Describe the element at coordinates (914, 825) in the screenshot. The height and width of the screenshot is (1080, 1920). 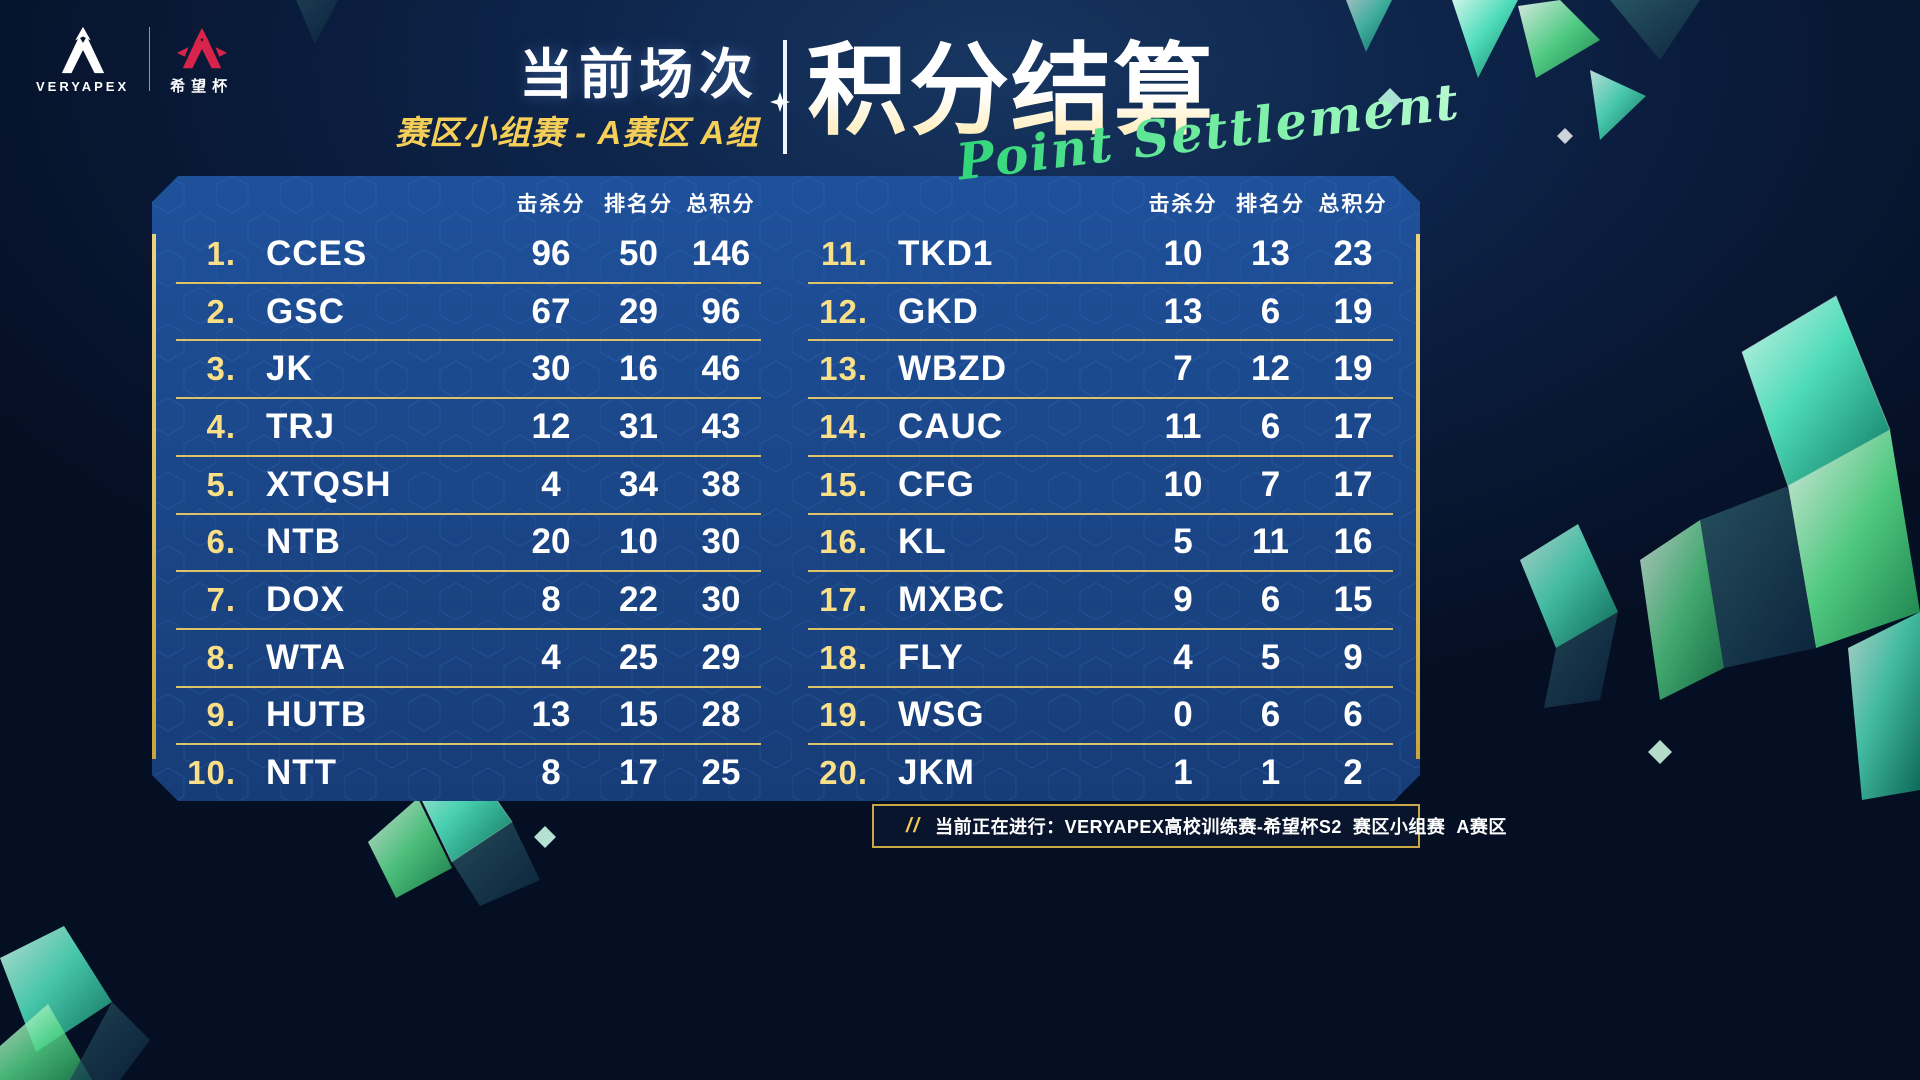
I see `status-marker: //` at that location.